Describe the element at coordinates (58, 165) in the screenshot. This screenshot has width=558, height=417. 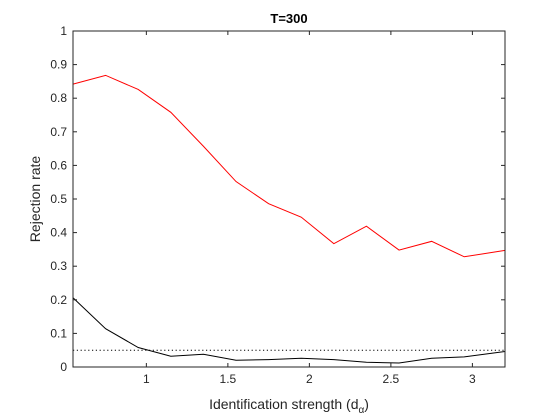
I see `y-tick-label-6: 0.6` at that location.